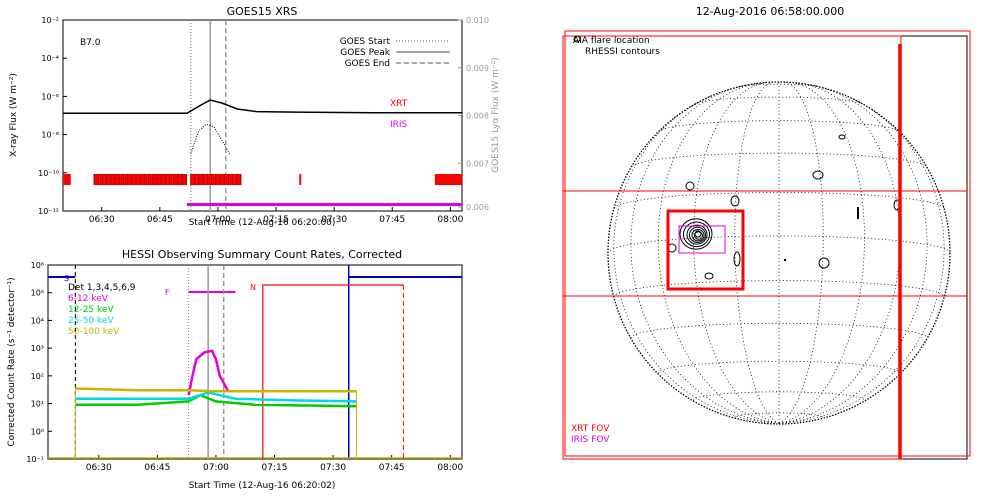 The image size is (1000, 500). I want to click on hessi-x-tick-label: 06:45, so click(157, 468).